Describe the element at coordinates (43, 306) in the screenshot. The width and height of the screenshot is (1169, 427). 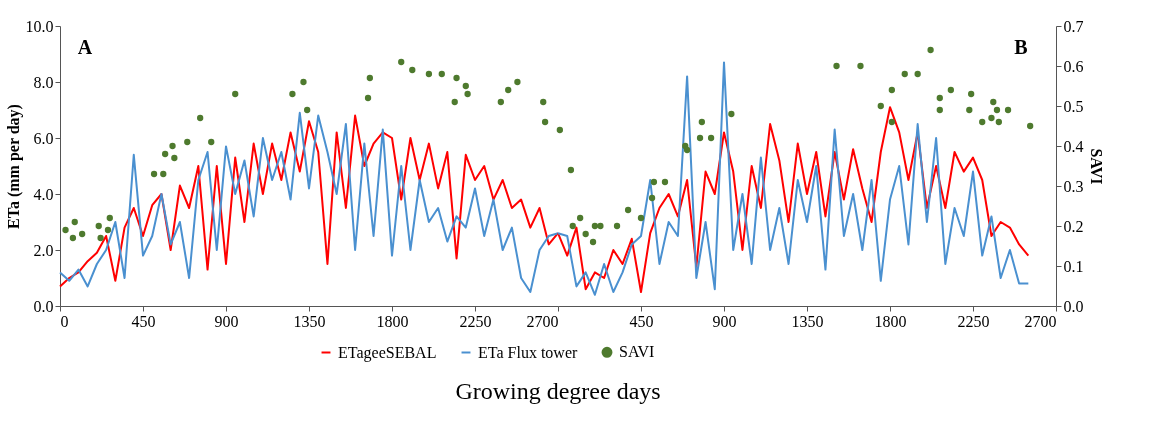
I see `y-tick-label: 0.0` at that location.